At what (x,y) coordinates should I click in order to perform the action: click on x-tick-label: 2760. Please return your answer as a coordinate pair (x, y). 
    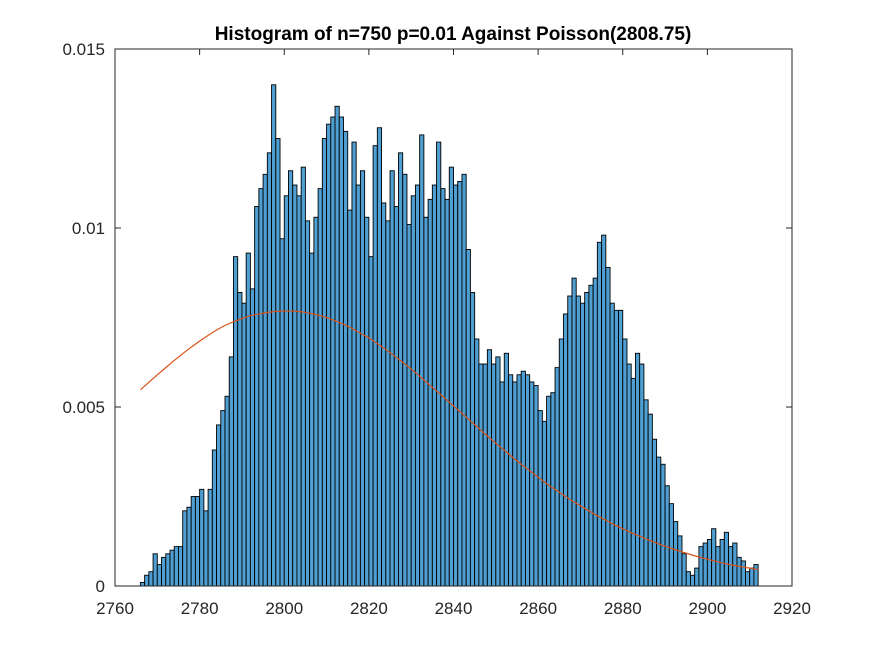
    Looking at the image, I should click on (115, 608).